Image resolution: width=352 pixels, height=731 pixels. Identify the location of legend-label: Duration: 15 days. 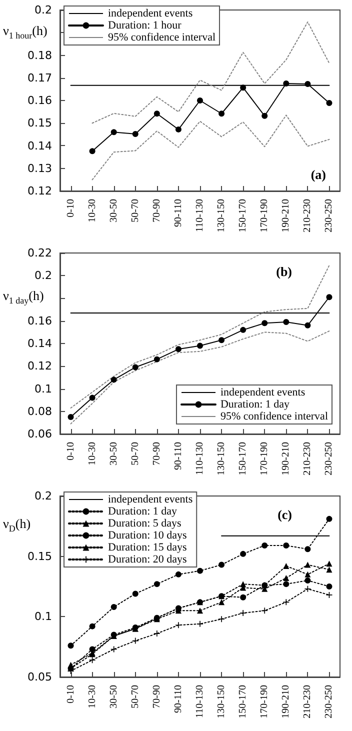
(147, 548).